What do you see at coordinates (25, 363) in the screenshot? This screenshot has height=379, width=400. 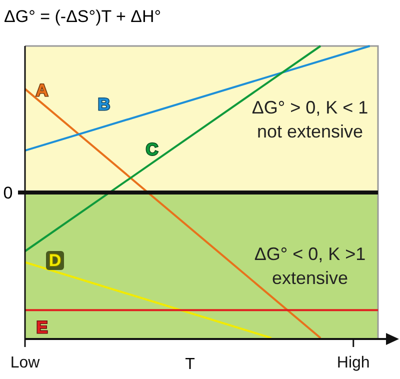 I see `x-tick-label: Low` at bounding box center [25, 363].